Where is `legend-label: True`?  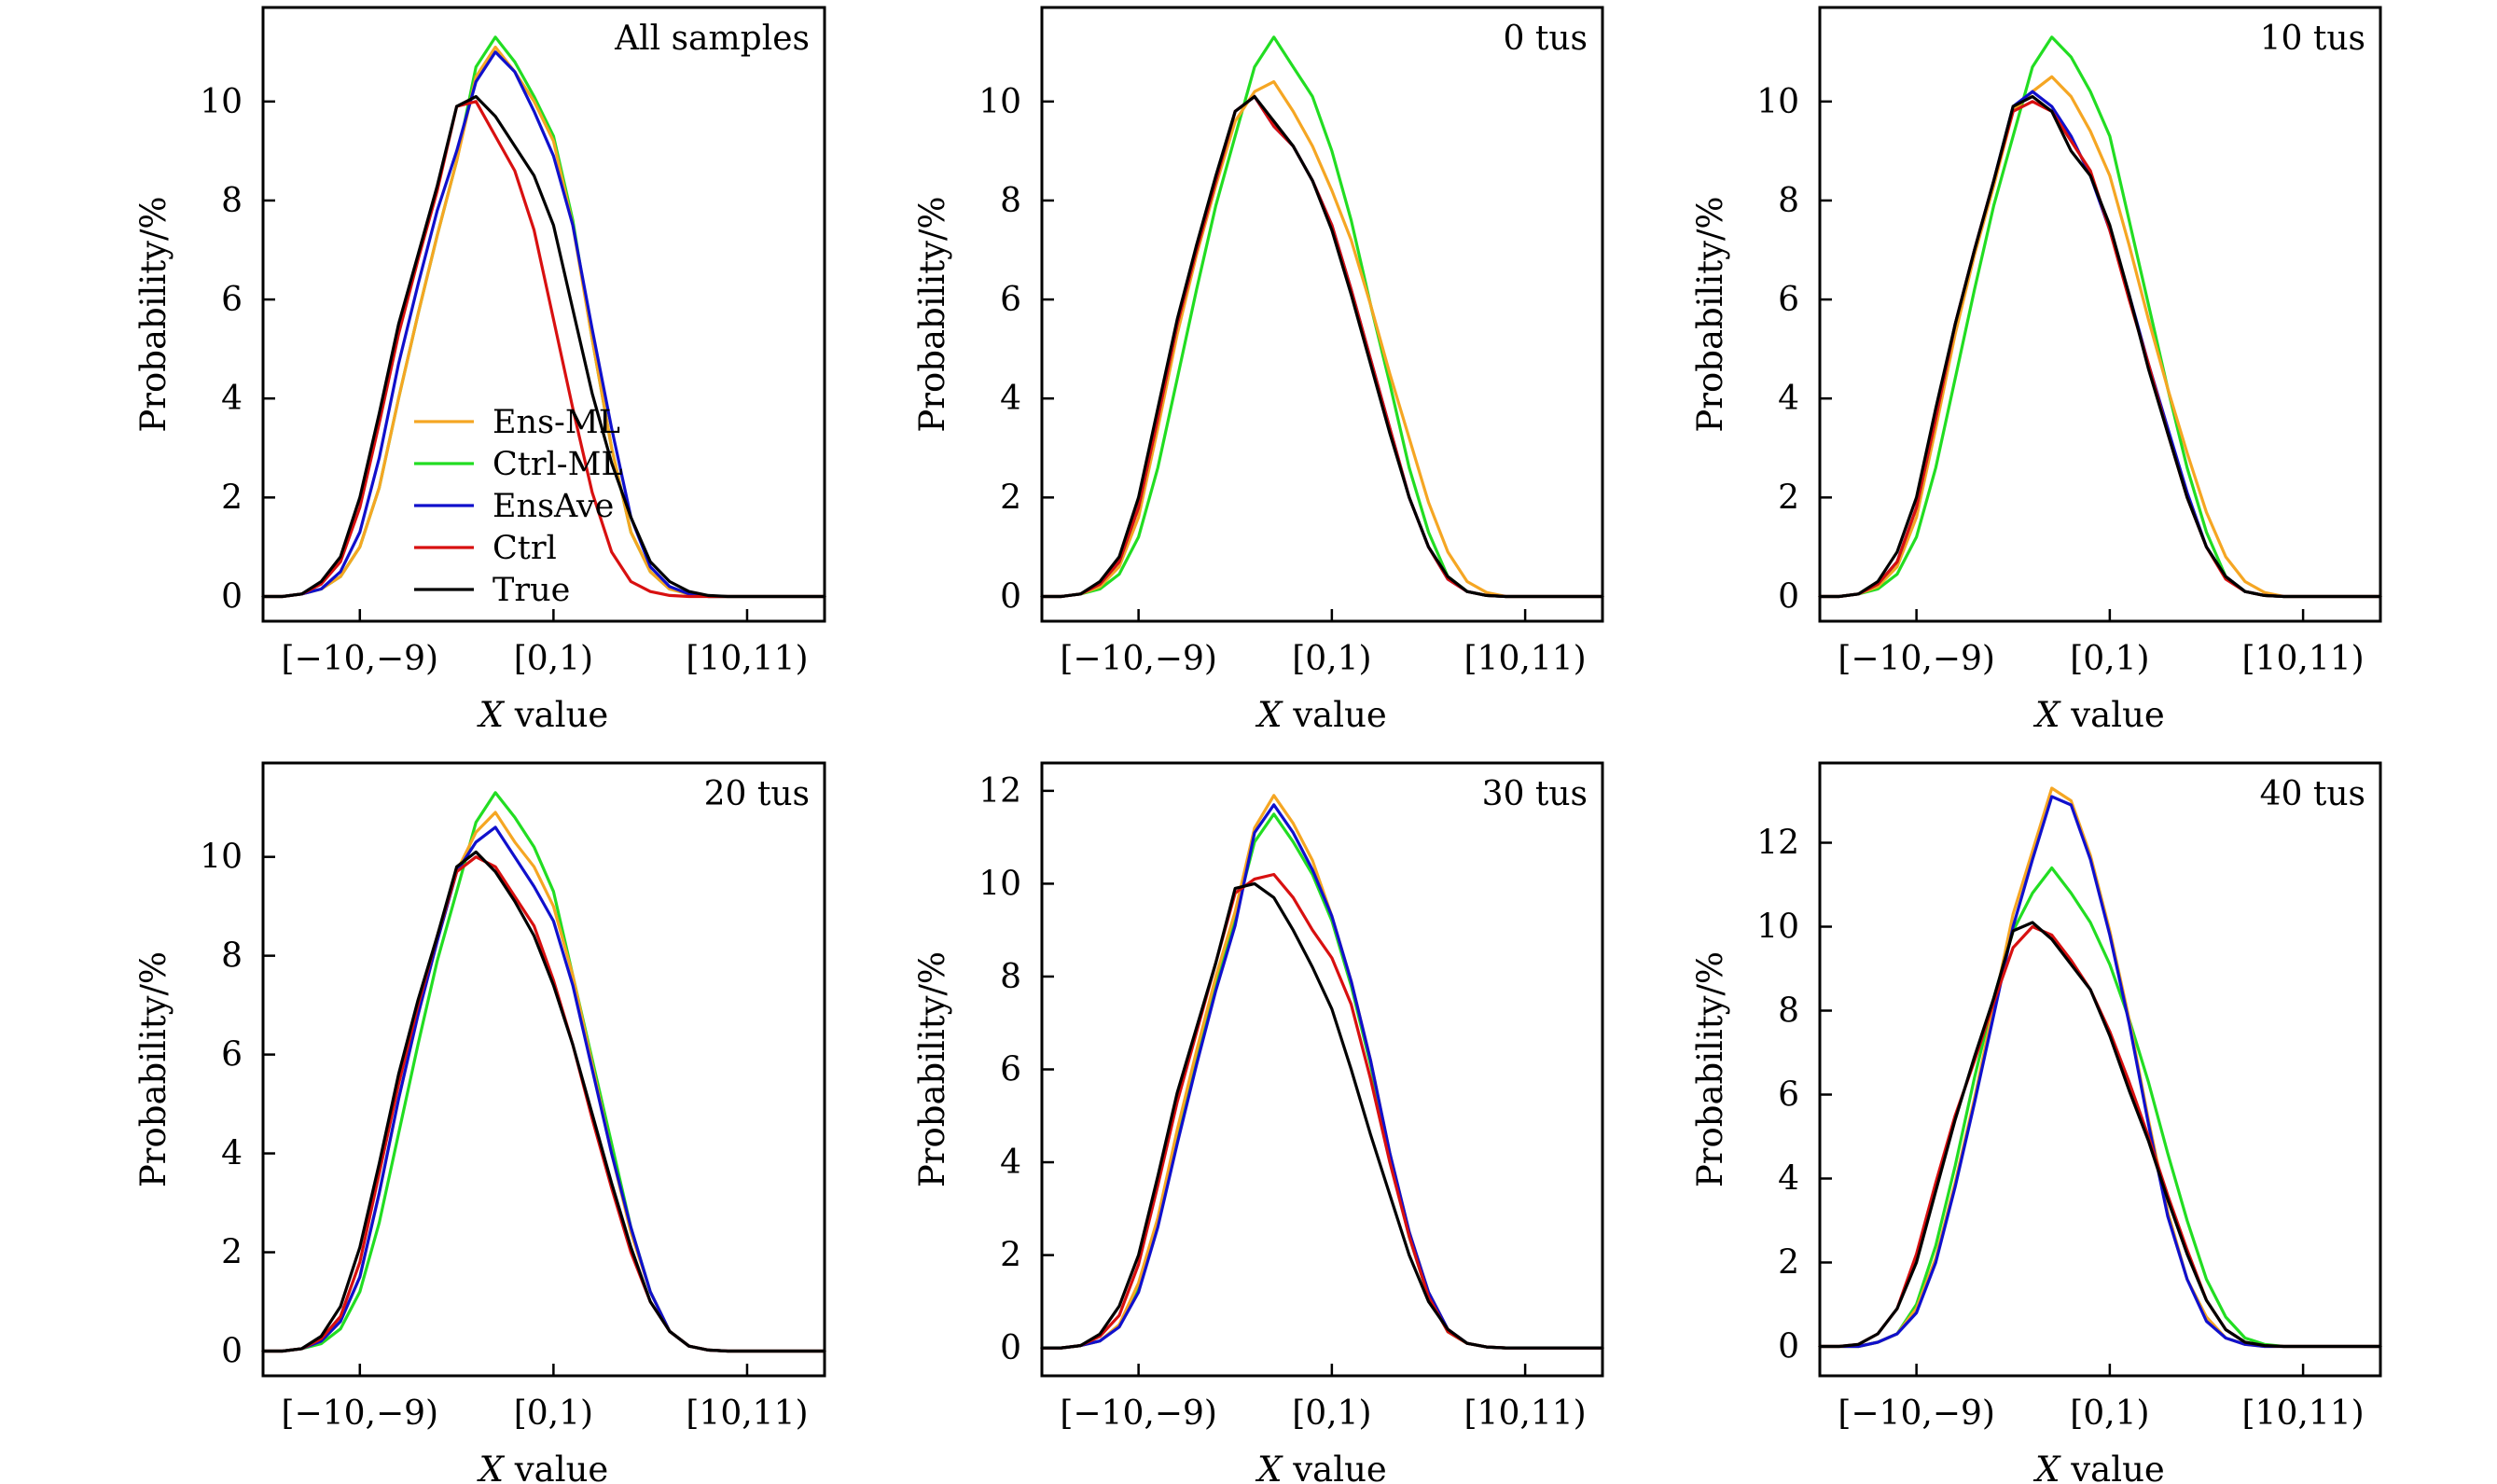 legend-label: True is located at coordinates (531, 590).